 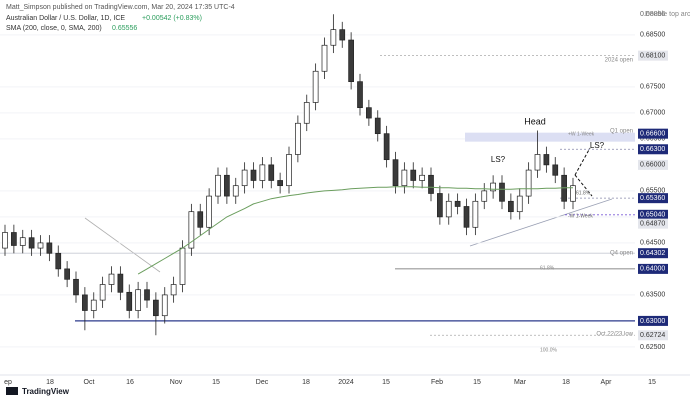 I want to click on level-label: 0.64870, so click(x=652, y=223).